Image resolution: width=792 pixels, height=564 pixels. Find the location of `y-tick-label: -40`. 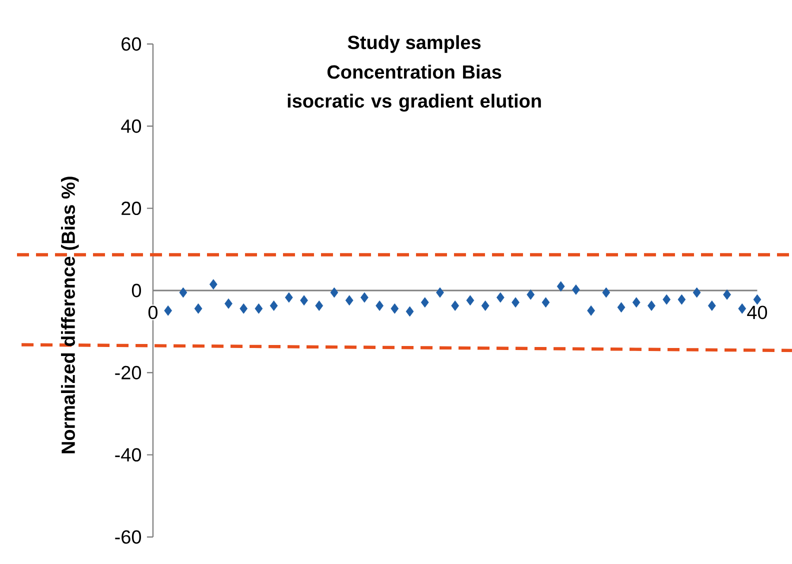

y-tick-label: -40 is located at coordinates (128, 455).